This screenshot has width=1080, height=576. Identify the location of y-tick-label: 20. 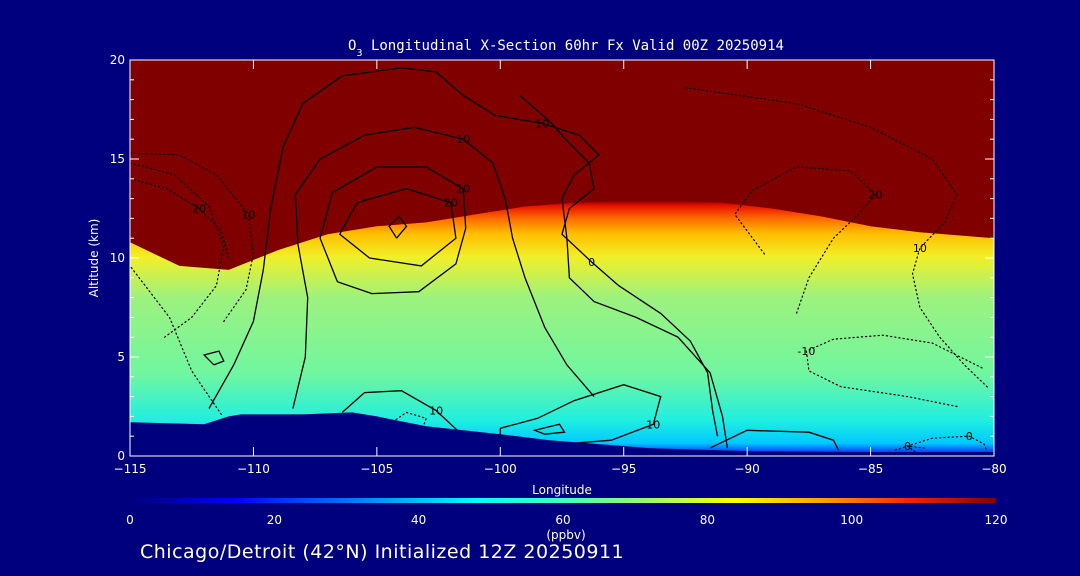
(117, 60).